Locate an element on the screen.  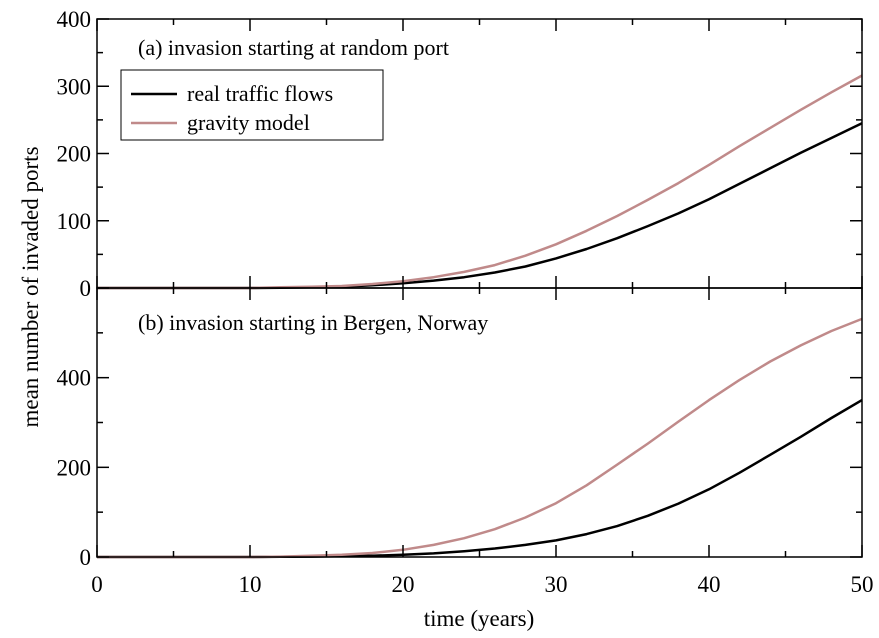
panel-a-title: (a) invasion starting at random port is located at coordinates (293, 47).